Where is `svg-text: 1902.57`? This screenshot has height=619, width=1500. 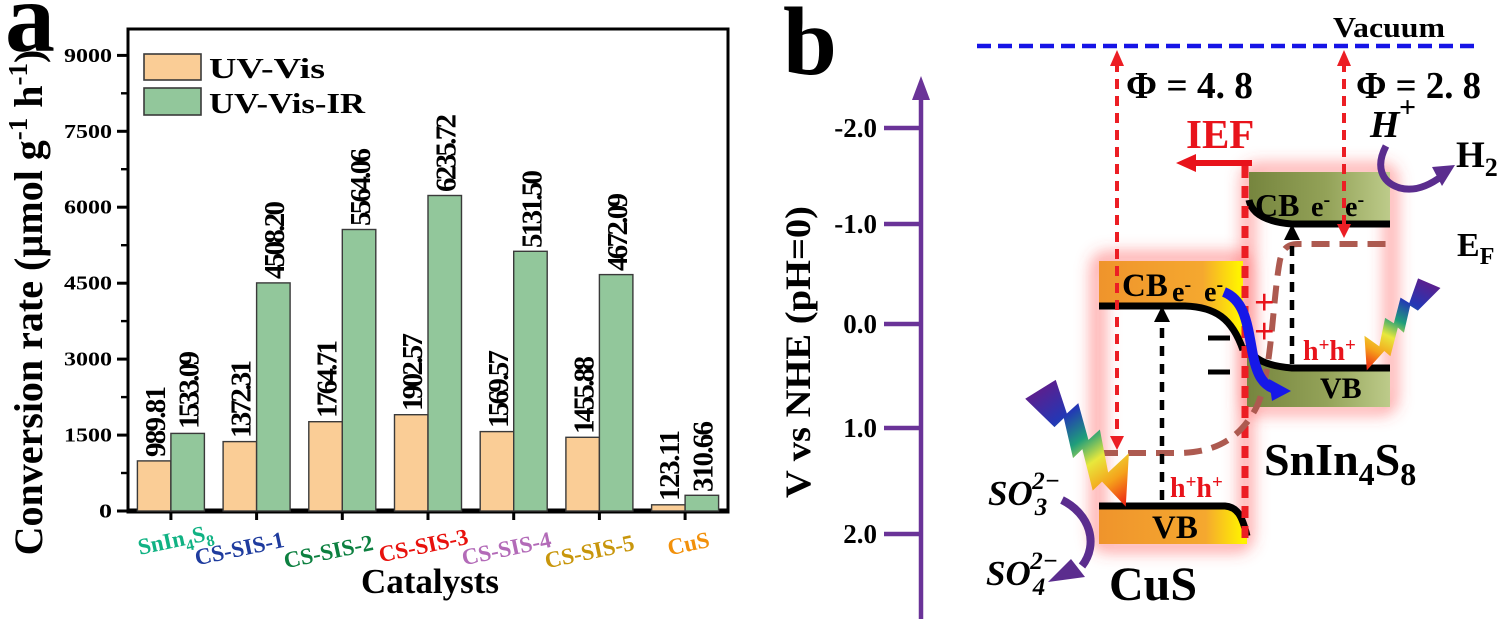
svg-text: 1902.57 is located at coordinates (413, 372).